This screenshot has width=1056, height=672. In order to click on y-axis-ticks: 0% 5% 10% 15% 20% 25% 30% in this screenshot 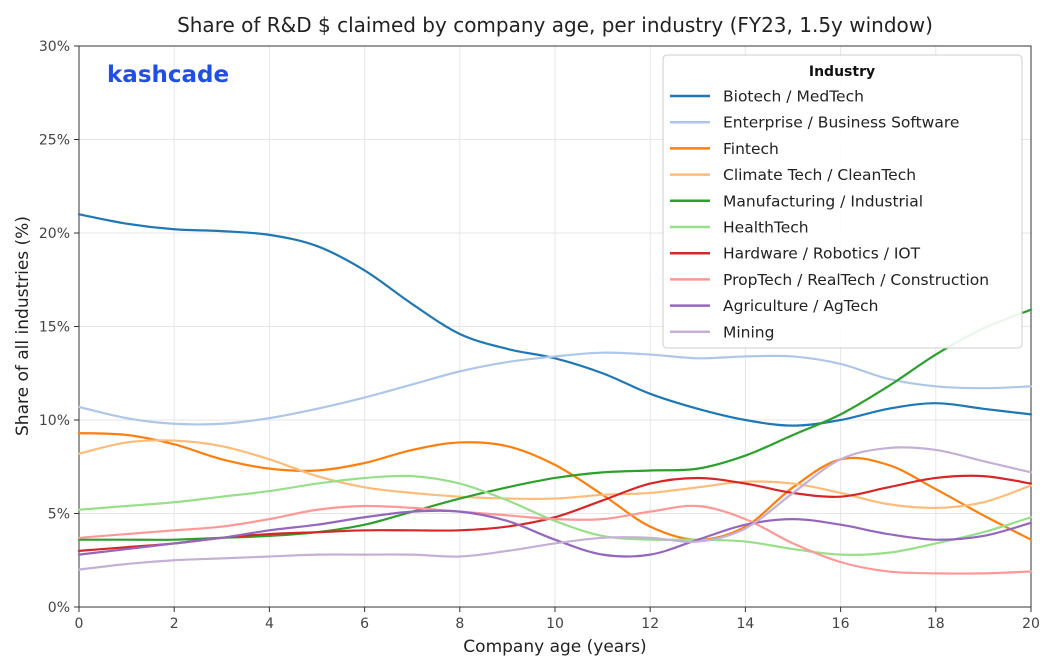, I will do `click(59, 327)`.